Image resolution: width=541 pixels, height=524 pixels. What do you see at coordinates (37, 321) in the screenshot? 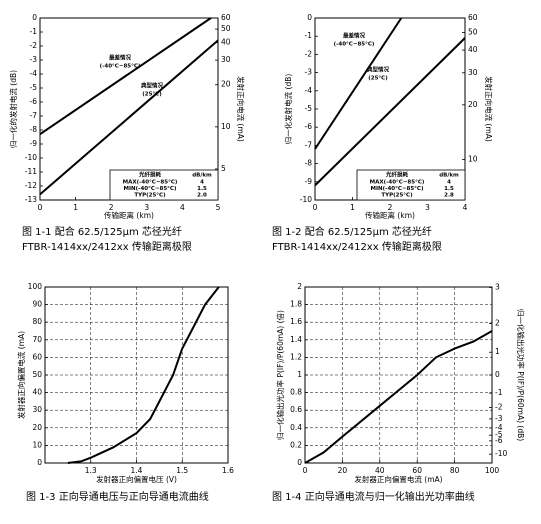
I see `y-tick-label: 80` at bounding box center [37, 321].